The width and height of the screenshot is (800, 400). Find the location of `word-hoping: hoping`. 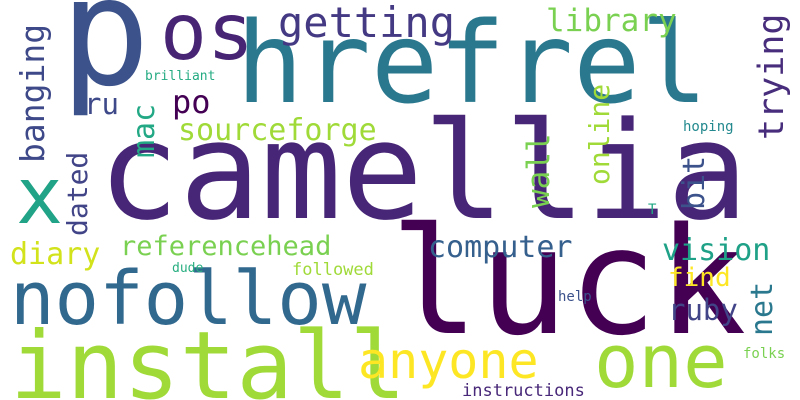

word-hoping: hoping is located at coordinates (708, 127).